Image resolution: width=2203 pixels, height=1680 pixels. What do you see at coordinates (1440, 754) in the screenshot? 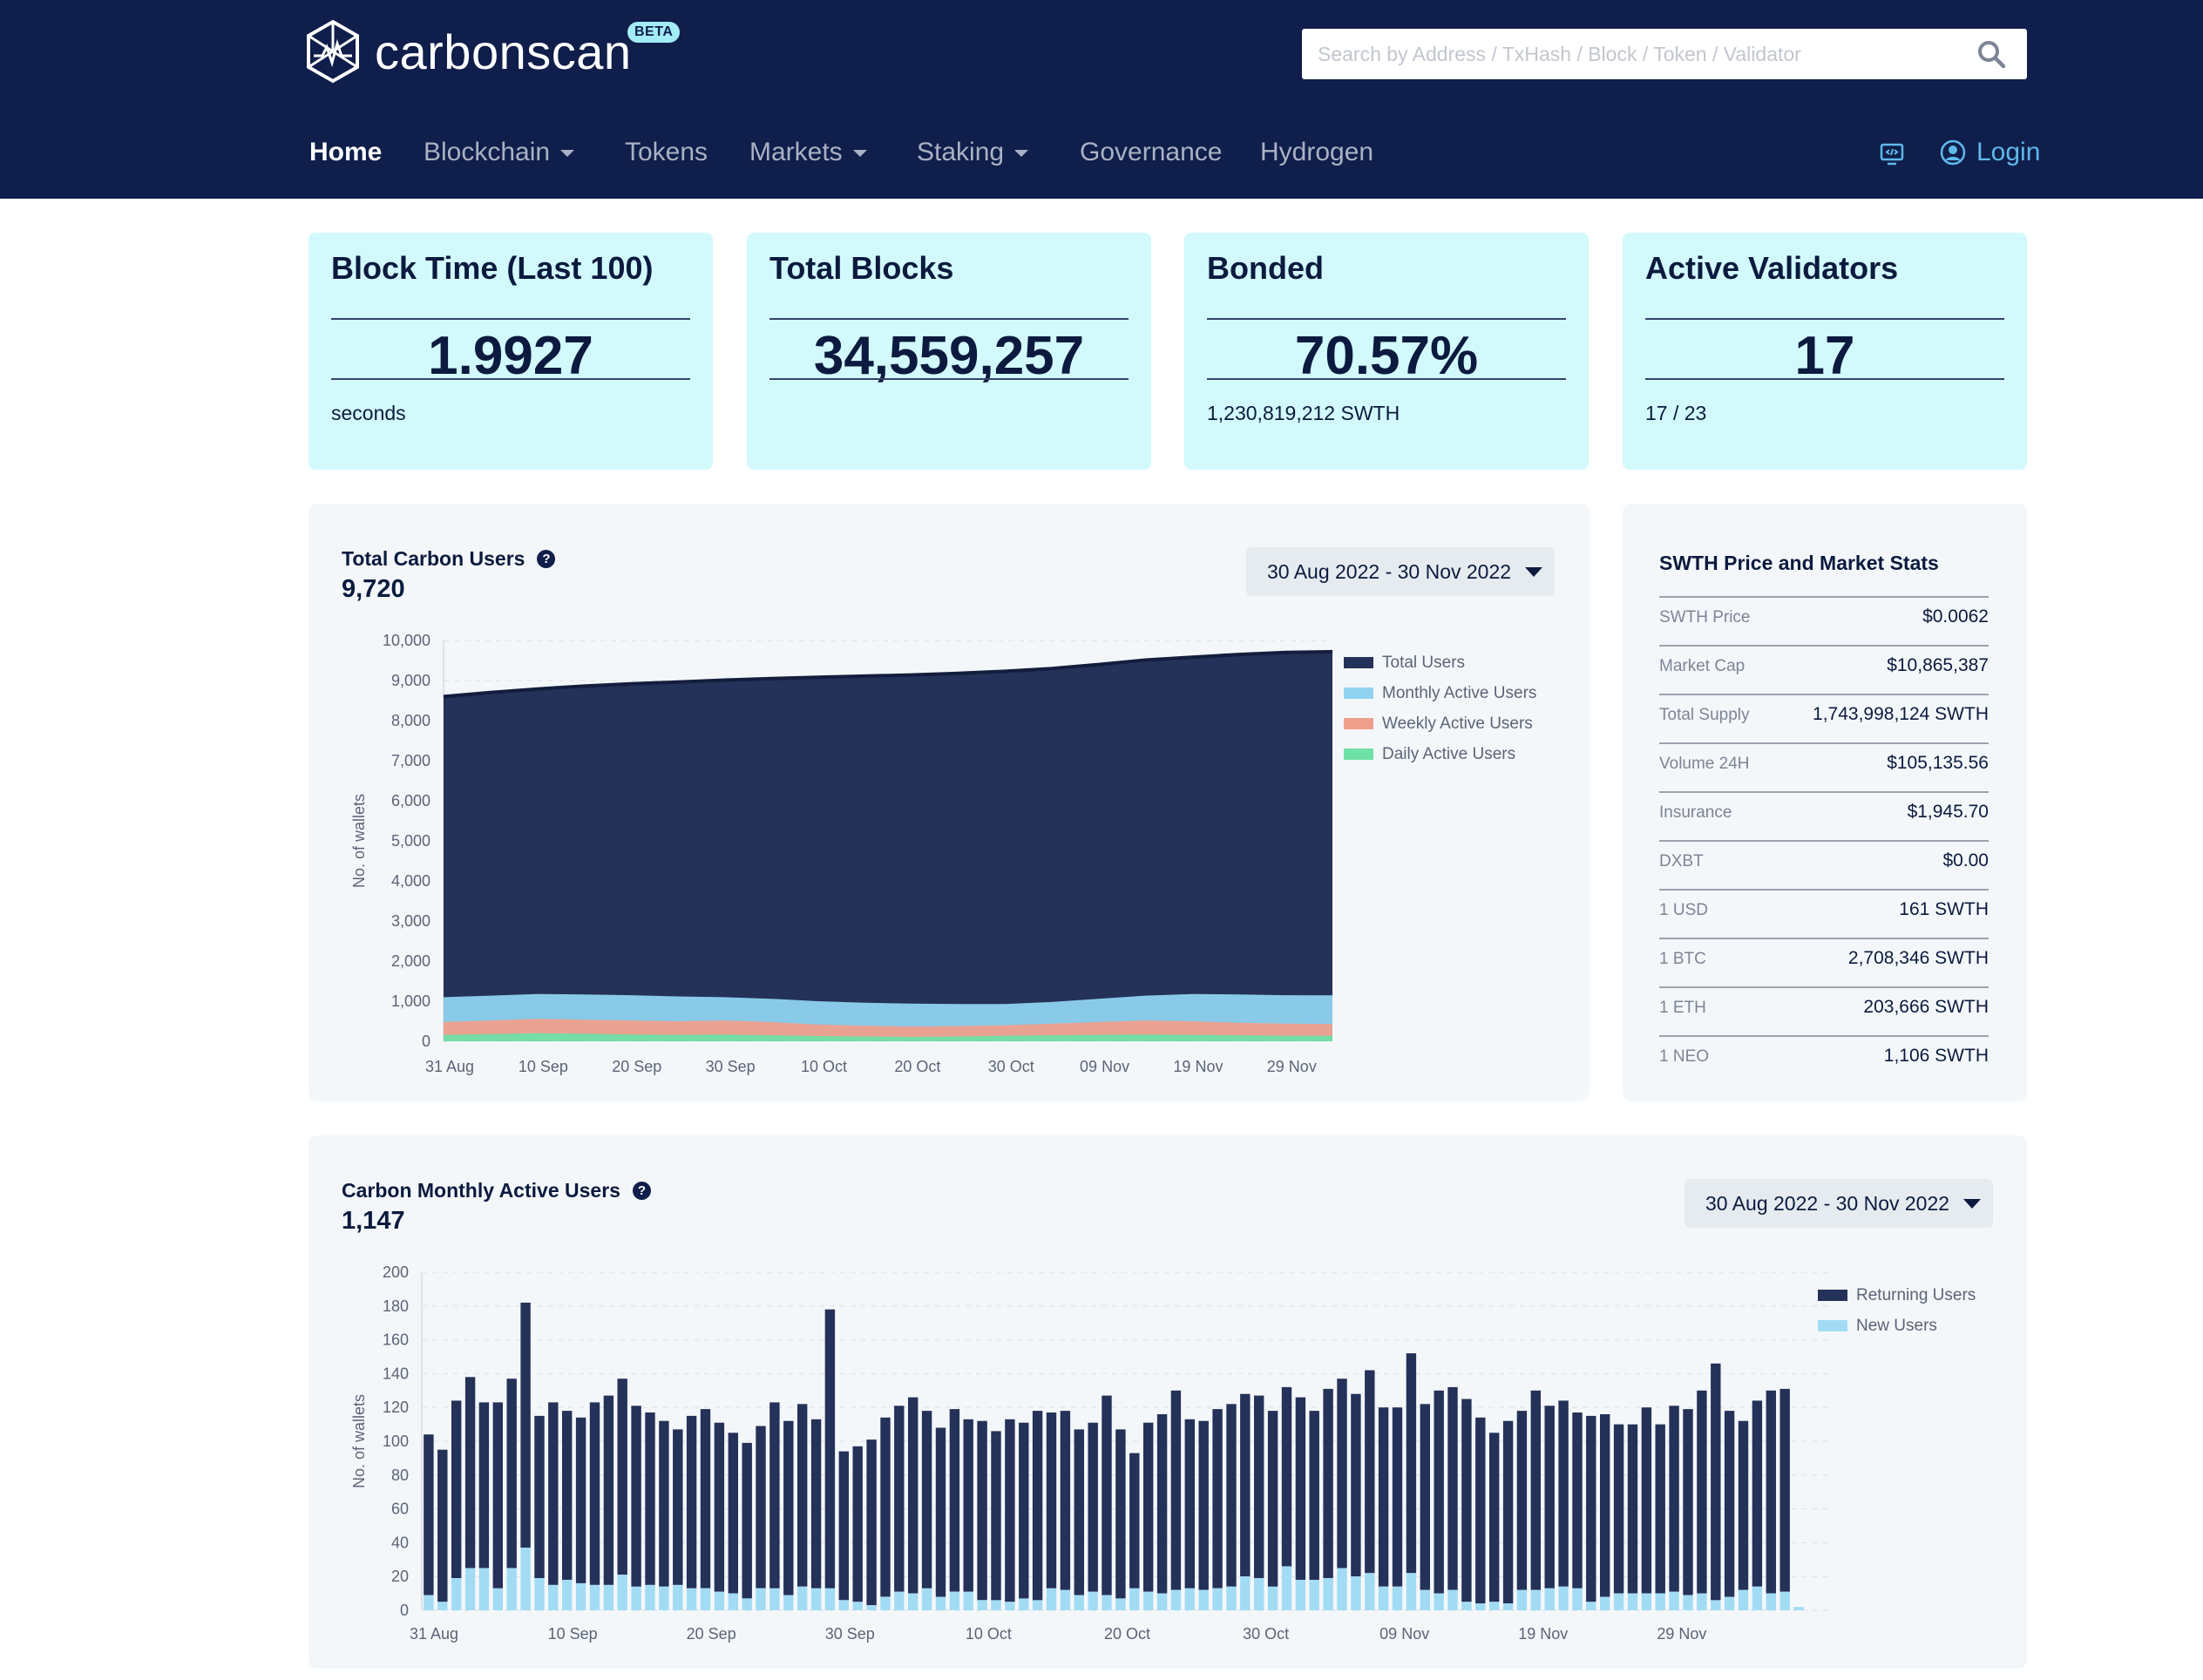
I see `legend-item: Daily Active Users` at bounding box center [1440, 754].